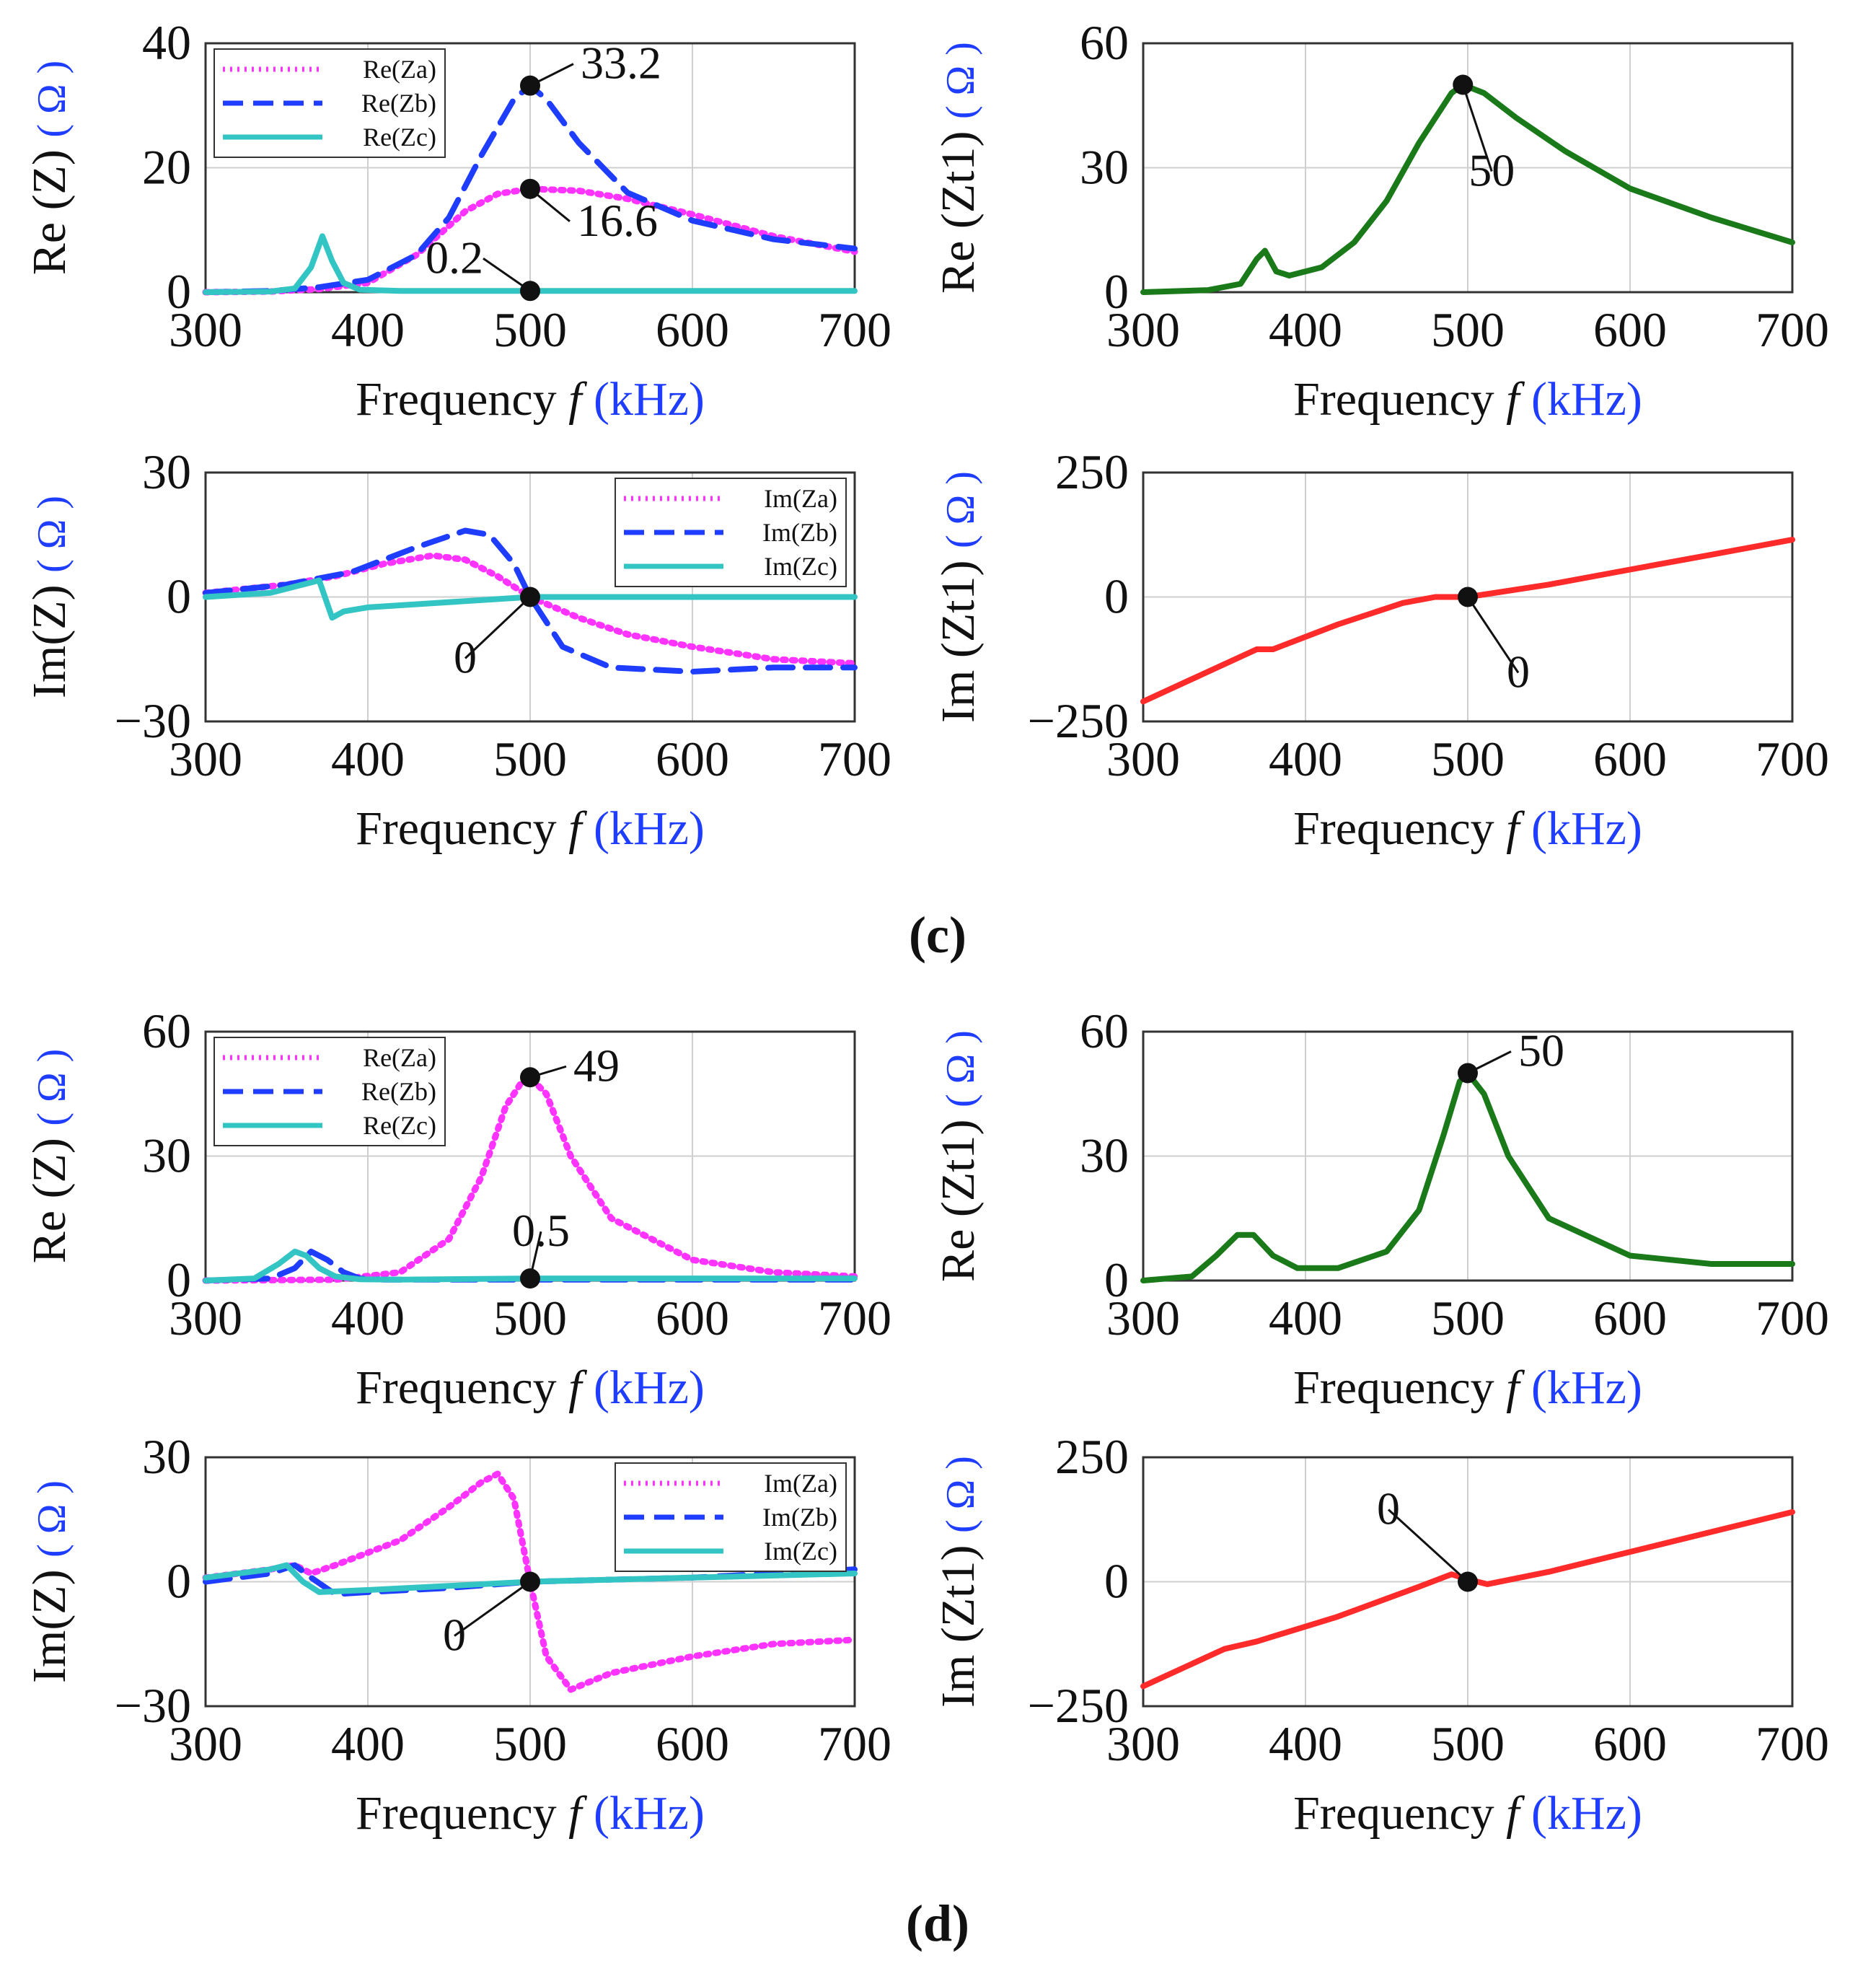 This screenshot has width=1876, height=1976. I want to click on marker-label: 0.5, so click(541, 1230).